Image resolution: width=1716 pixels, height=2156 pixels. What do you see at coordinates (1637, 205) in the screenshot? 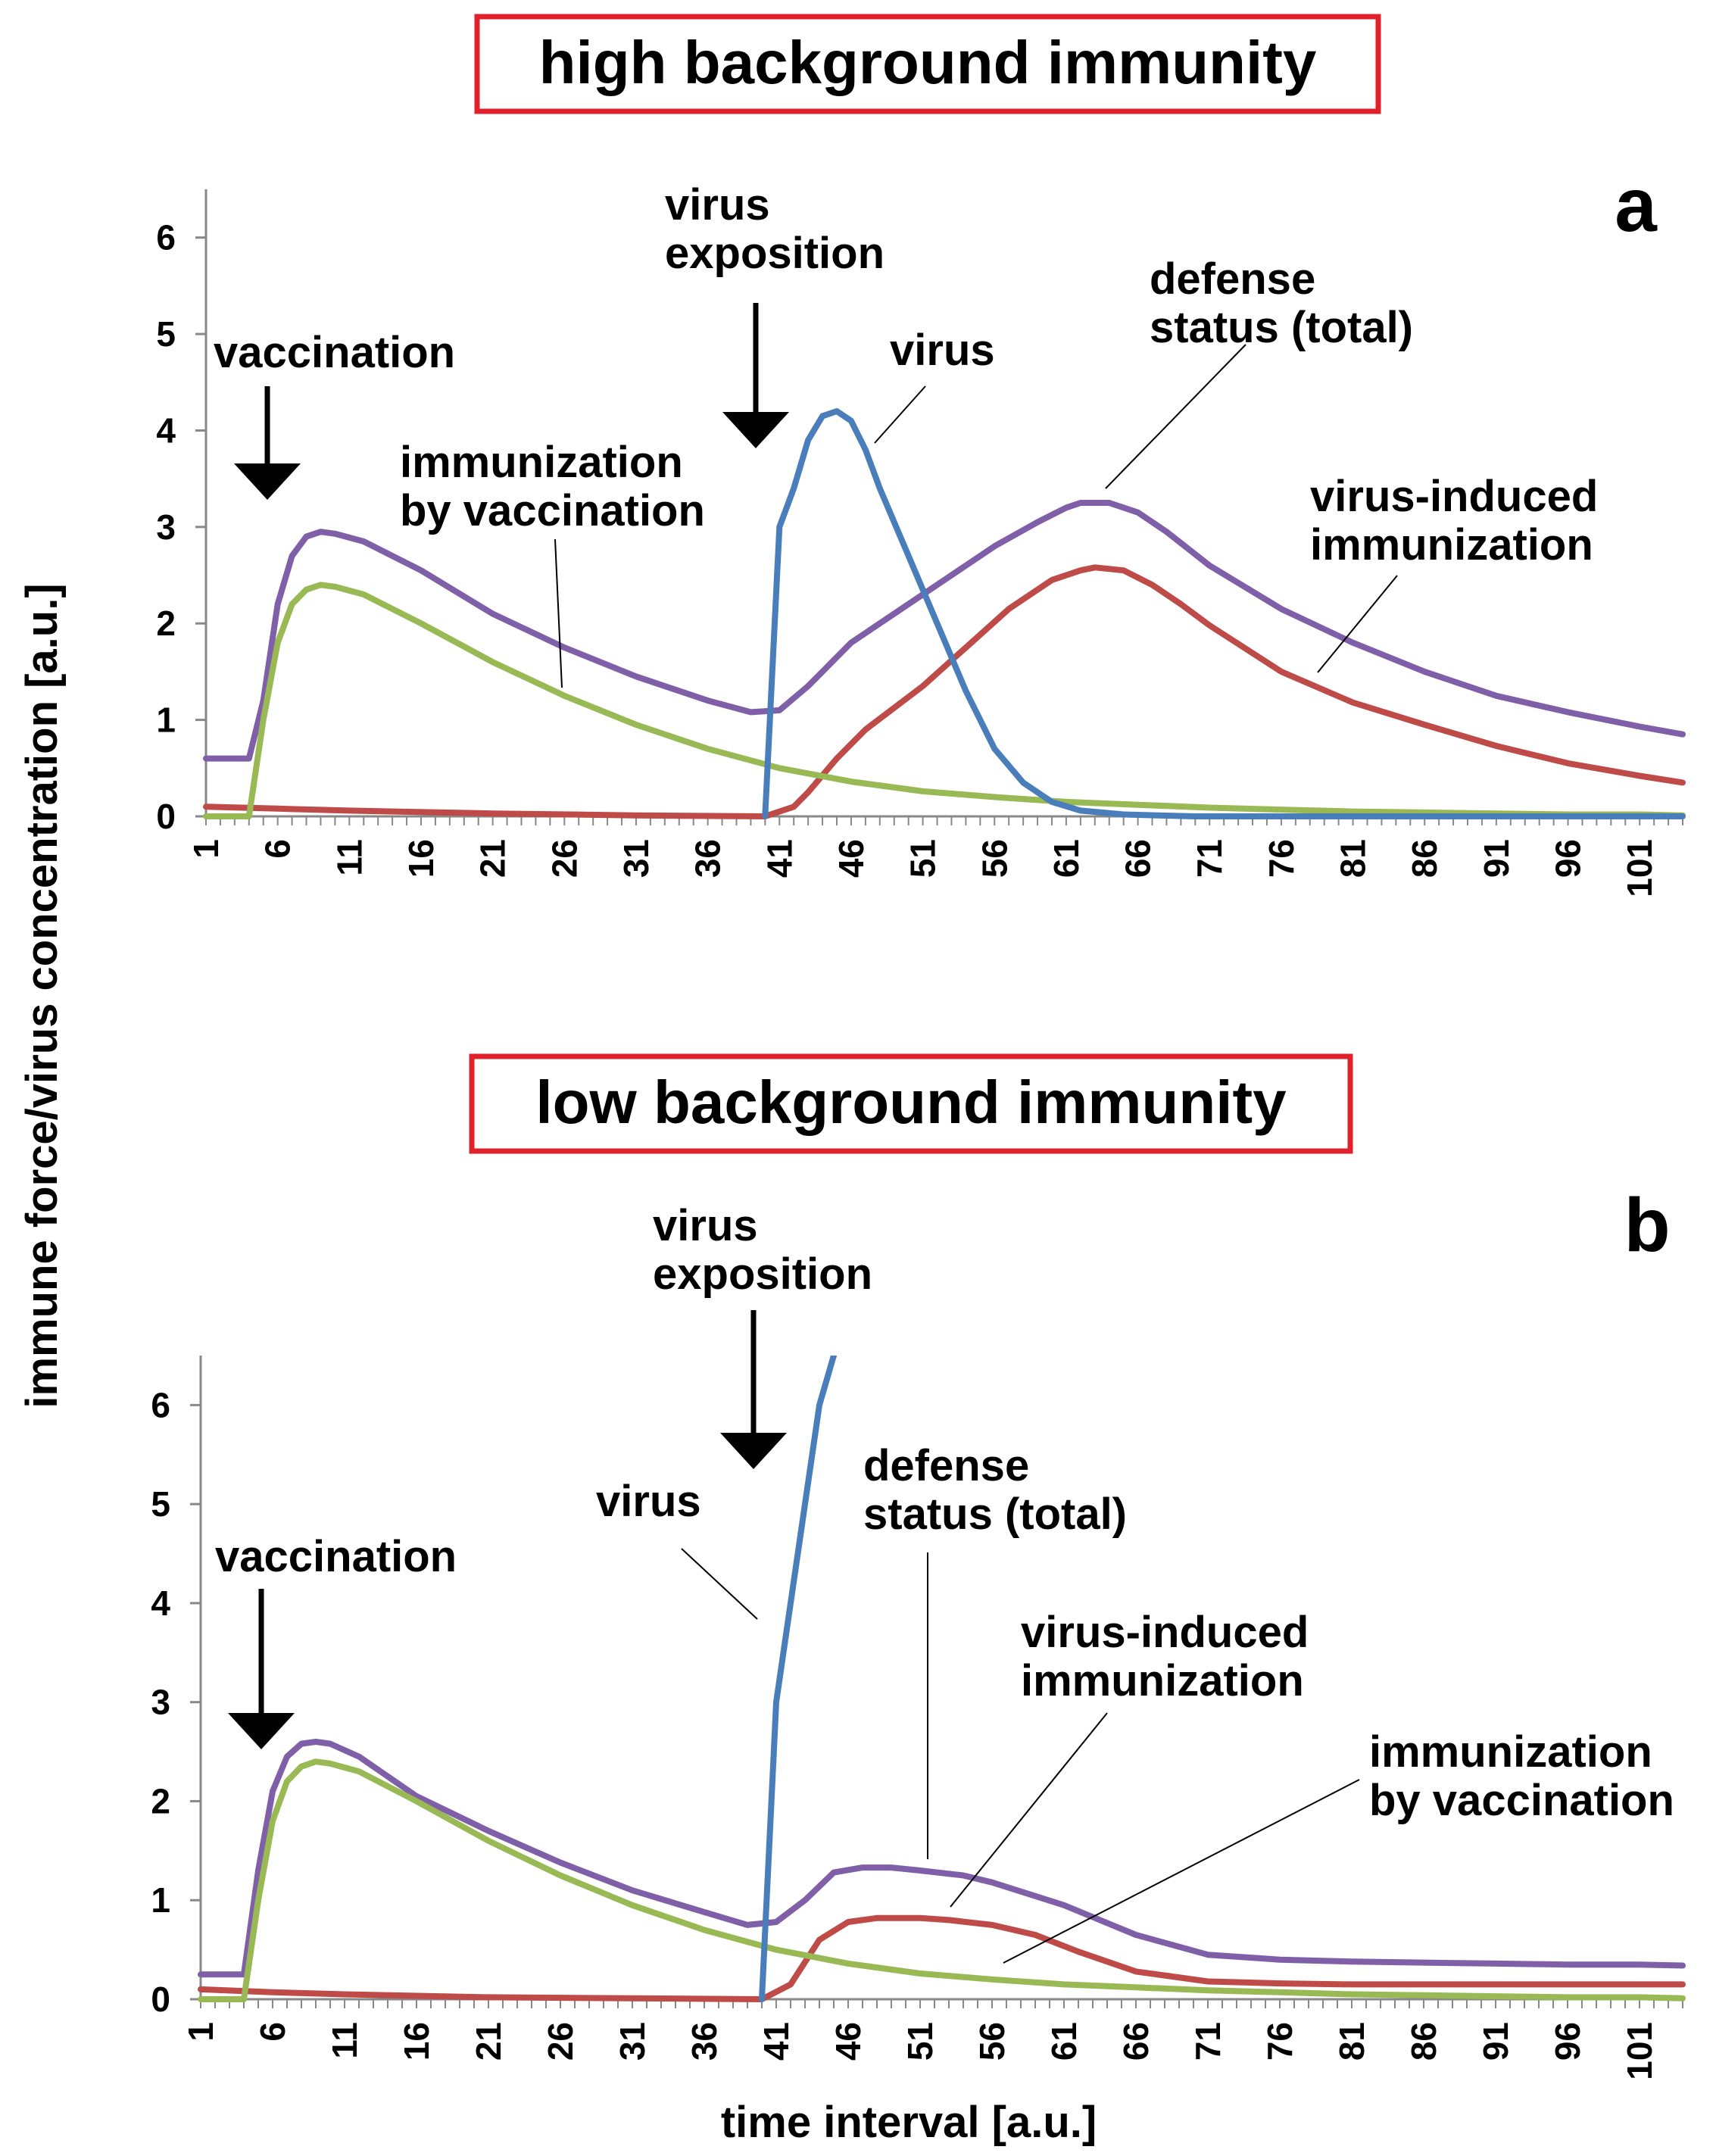
I see `panel-letter-a: a` at bounding box center [1637, 205].